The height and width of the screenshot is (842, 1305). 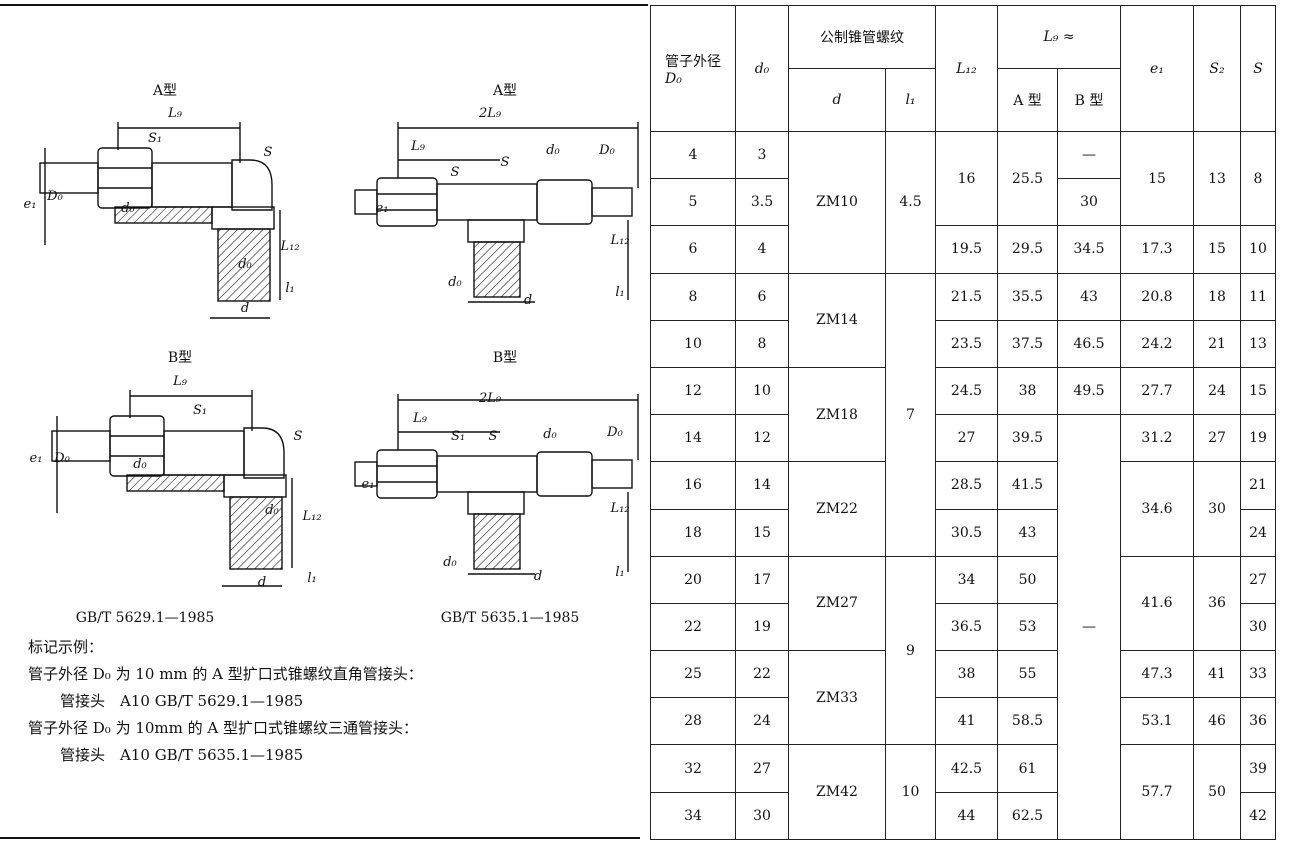 What do you see at coordinates (1217, 178) in the screenshot?
I see `table-cell: 13` at bounding box center [1217, 178].